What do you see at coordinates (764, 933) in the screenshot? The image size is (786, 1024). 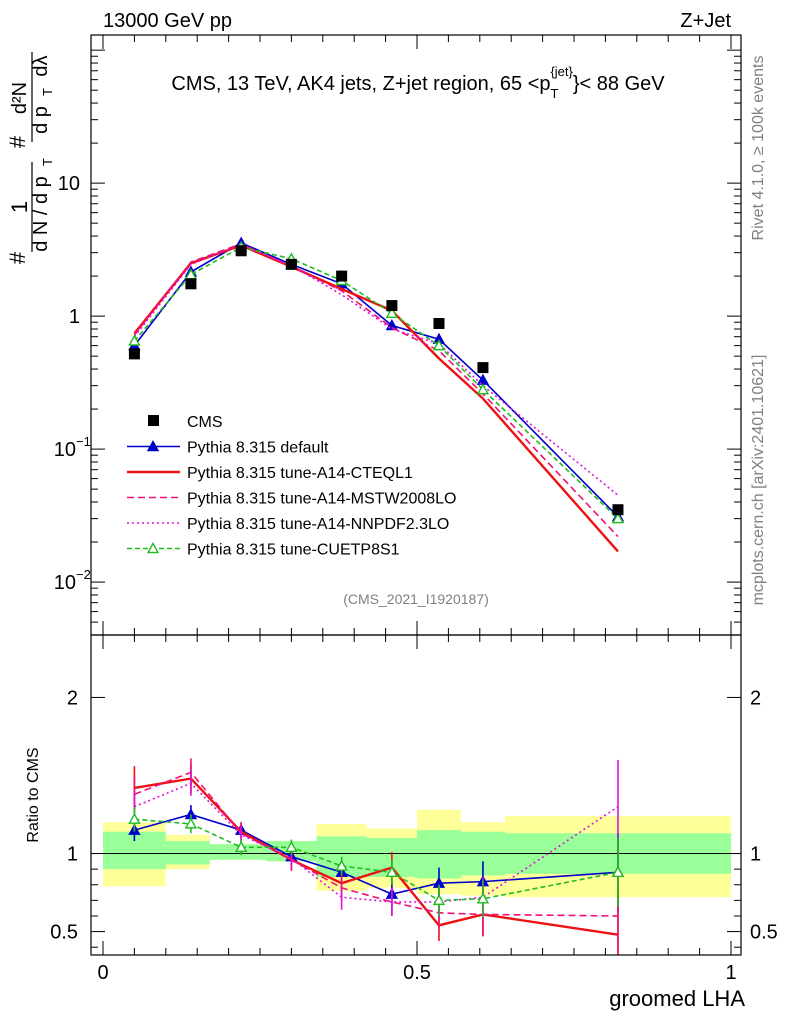 I see `ratio-y-tick-label-right: 0.5` at bounding box center [764, 933].